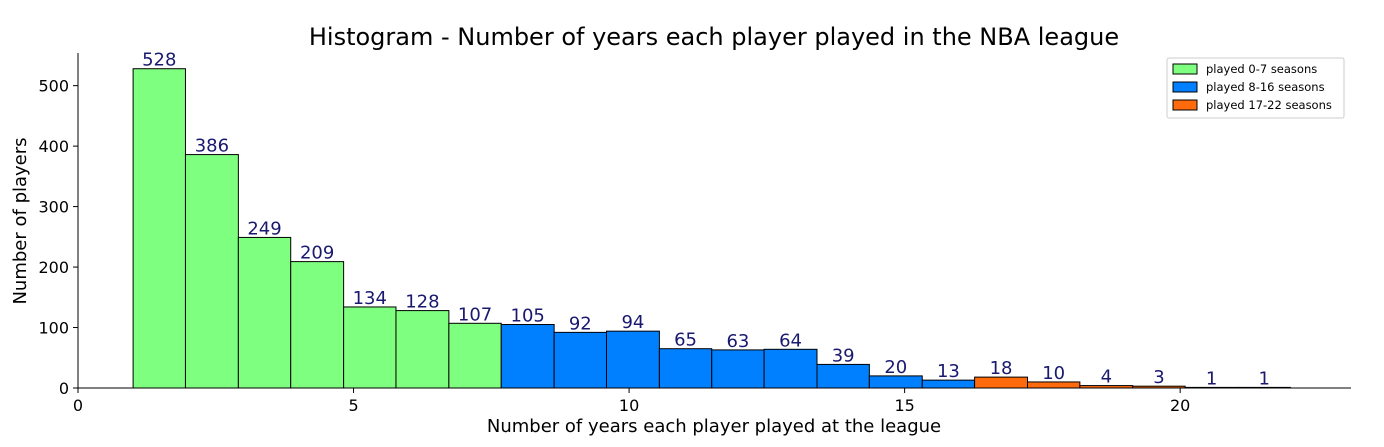 Image resolution: width=1384 pixels, height=447 pixels. Describe the element at coordinates (528, 316) in the screenshot. I see `bar-value-label: 105` at that location.